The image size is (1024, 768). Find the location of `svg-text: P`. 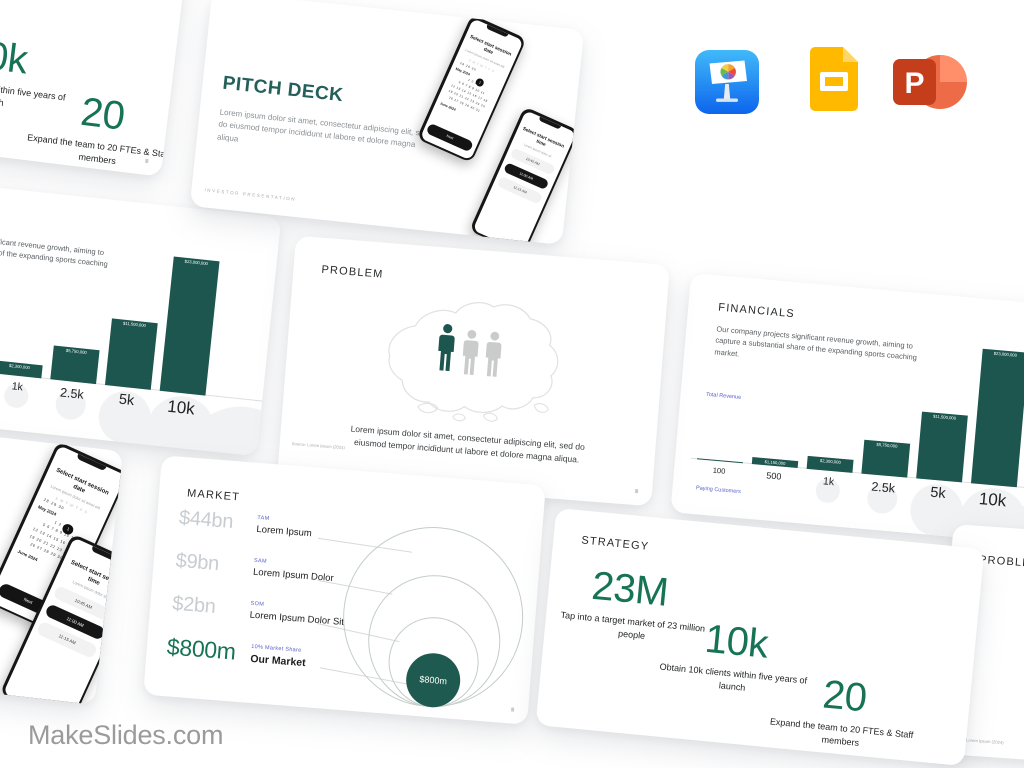

svg-text: P is located at coordinates (914, 83).